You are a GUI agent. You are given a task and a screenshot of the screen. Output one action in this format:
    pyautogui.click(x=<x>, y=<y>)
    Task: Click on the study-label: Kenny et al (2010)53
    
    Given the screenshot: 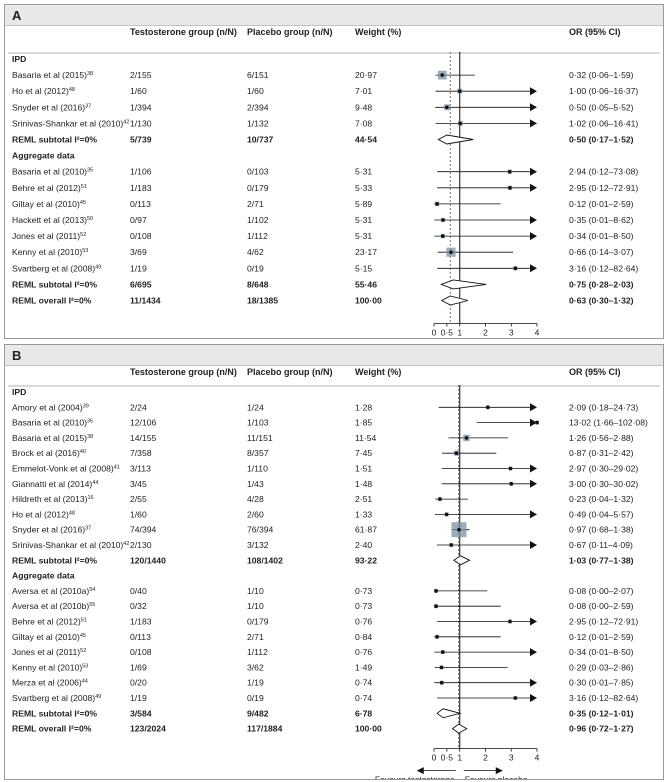 What is the action you would take?
    pyautogui.click(x=50, y=667)
    